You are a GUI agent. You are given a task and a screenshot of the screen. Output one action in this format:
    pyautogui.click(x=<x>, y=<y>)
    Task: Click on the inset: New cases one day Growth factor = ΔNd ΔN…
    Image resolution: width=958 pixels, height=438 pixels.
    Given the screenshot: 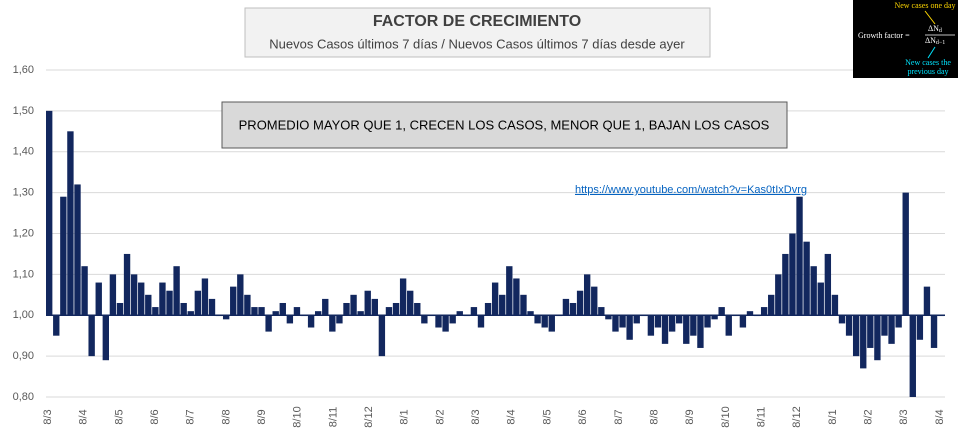 What is the action you would take?
    pyautogui.click(x=905, y=39)
    